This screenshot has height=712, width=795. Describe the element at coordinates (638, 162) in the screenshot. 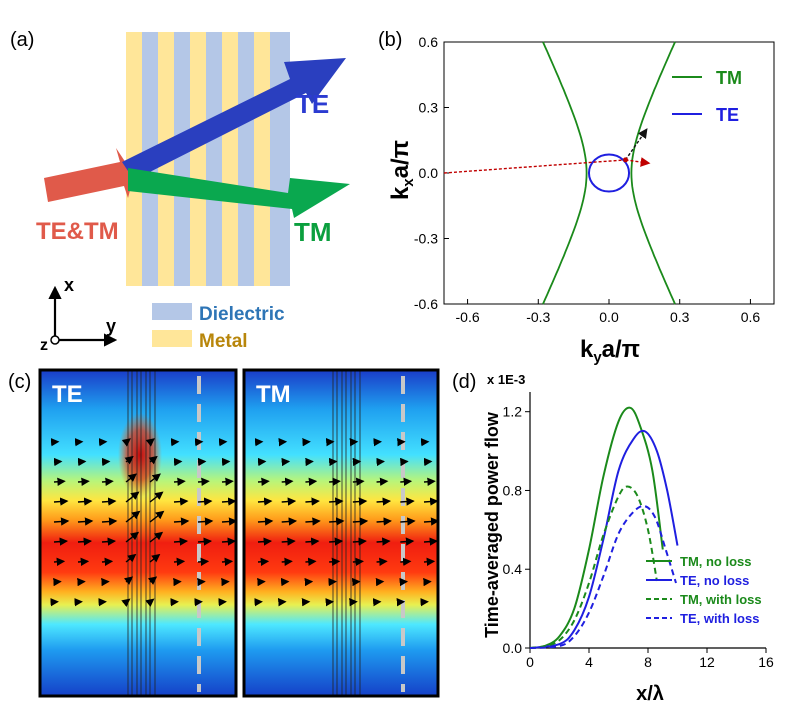

I see `tm-group-velocity-arrow` at that location.